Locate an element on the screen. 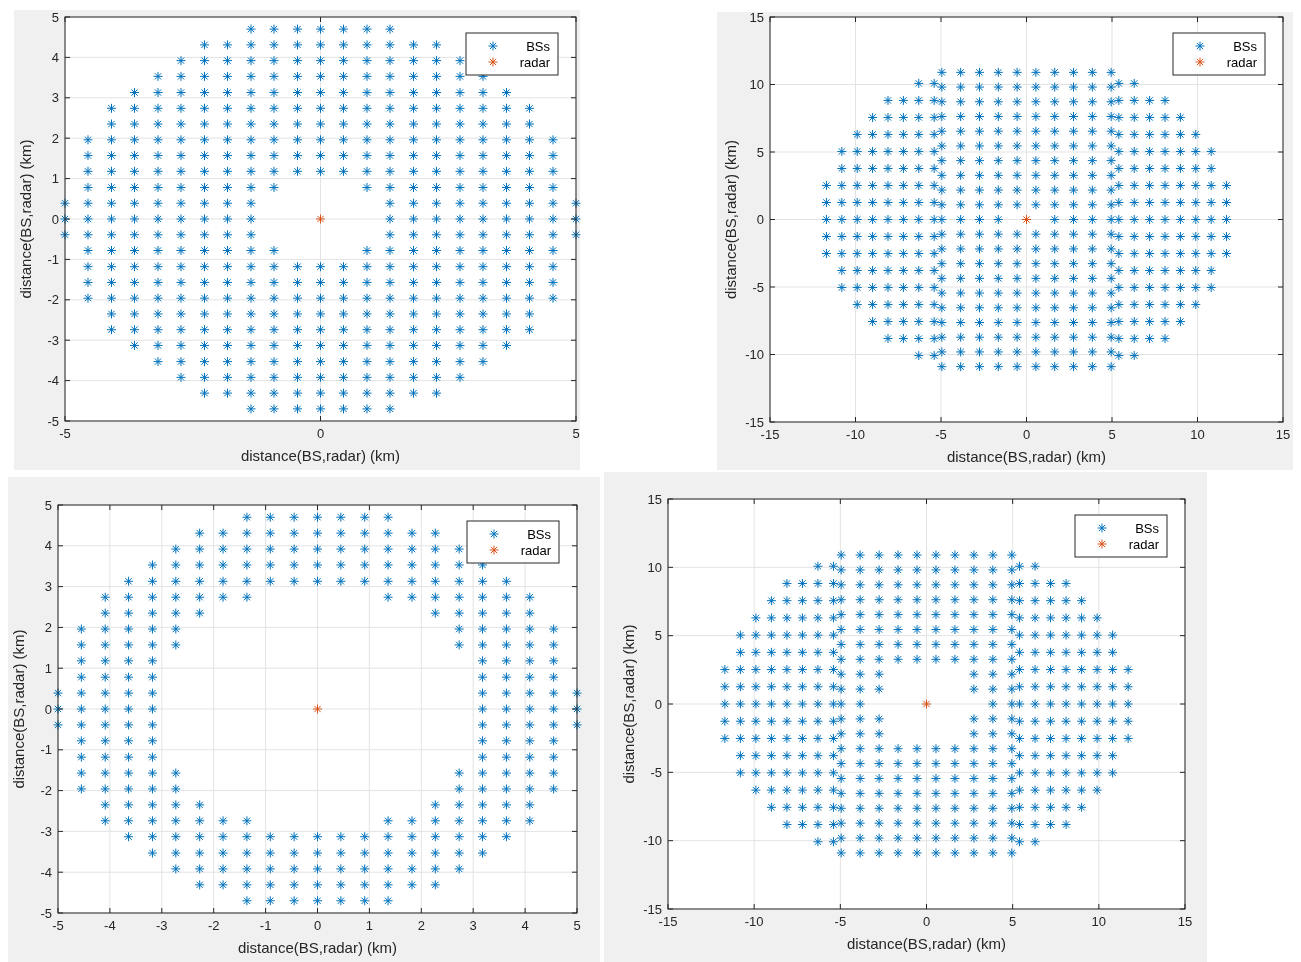 Image resolution: width=1301 pixels, height=962 pixels. x-tick-label: -4 is located at coordinates (110, 925).